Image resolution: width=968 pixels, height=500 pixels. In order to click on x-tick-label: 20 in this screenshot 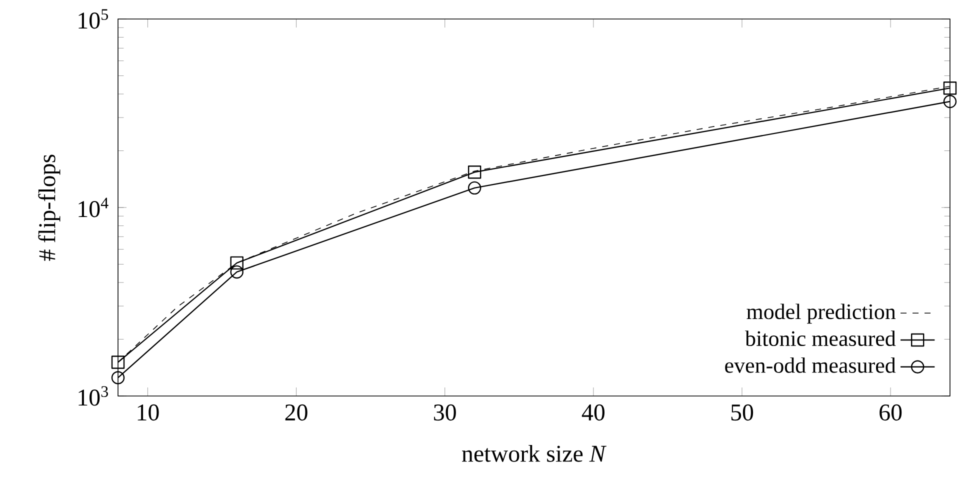, I will do `click(296, 412)`.